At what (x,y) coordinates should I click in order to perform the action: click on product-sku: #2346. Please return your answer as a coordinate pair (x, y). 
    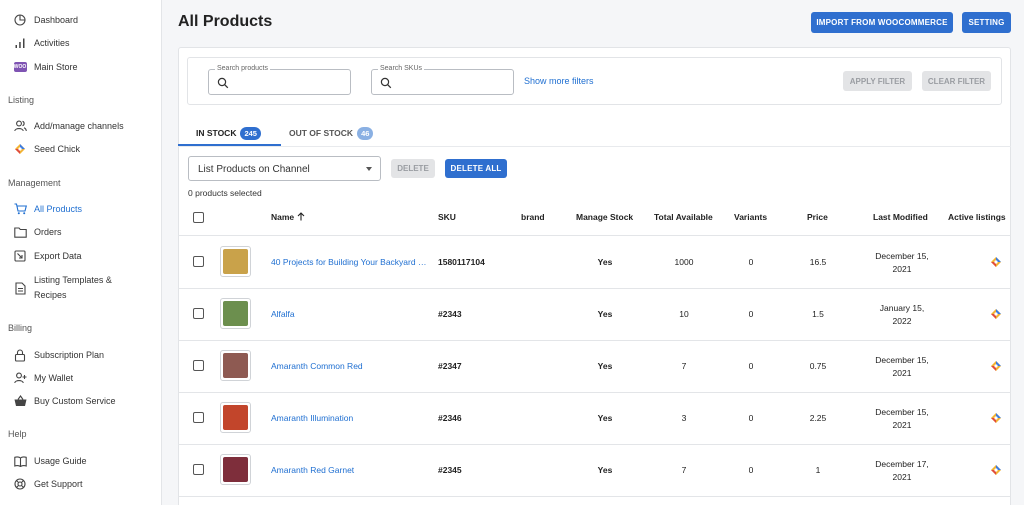
    Looking at the image, I should click on (450, 418).